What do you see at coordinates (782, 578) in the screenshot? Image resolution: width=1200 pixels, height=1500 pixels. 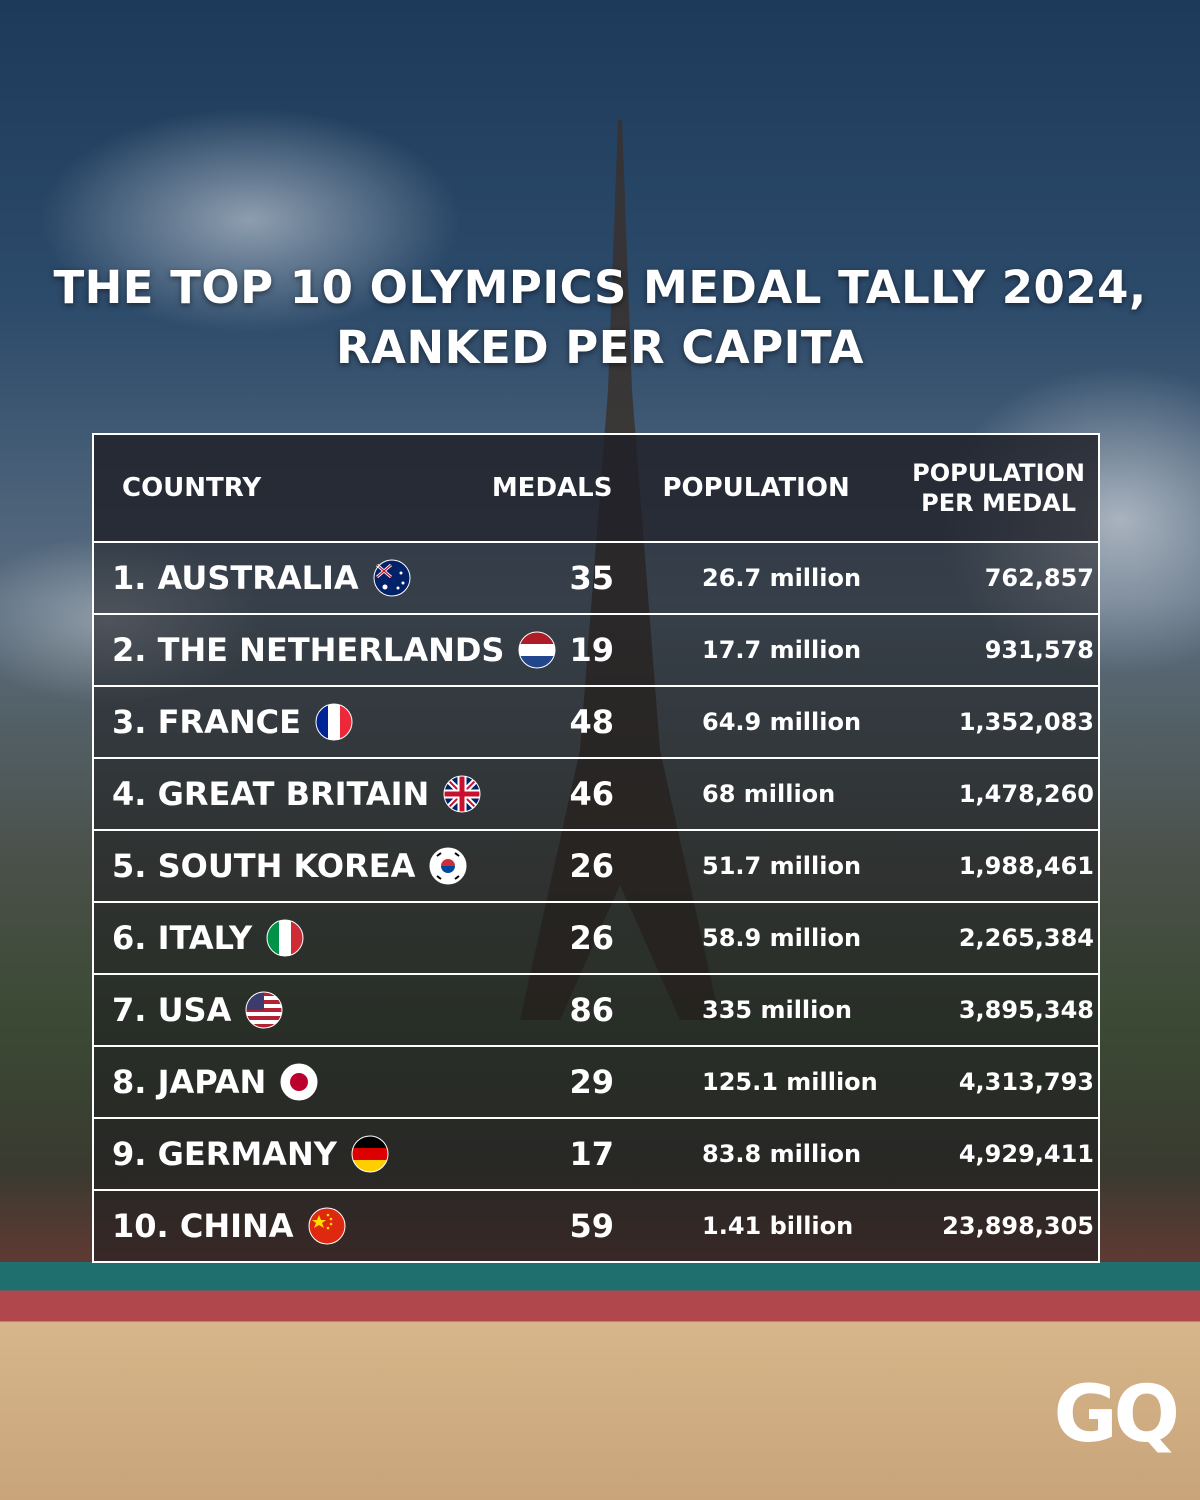 I see `population-cell: 26.7 million` at bounding box center [782, 578].